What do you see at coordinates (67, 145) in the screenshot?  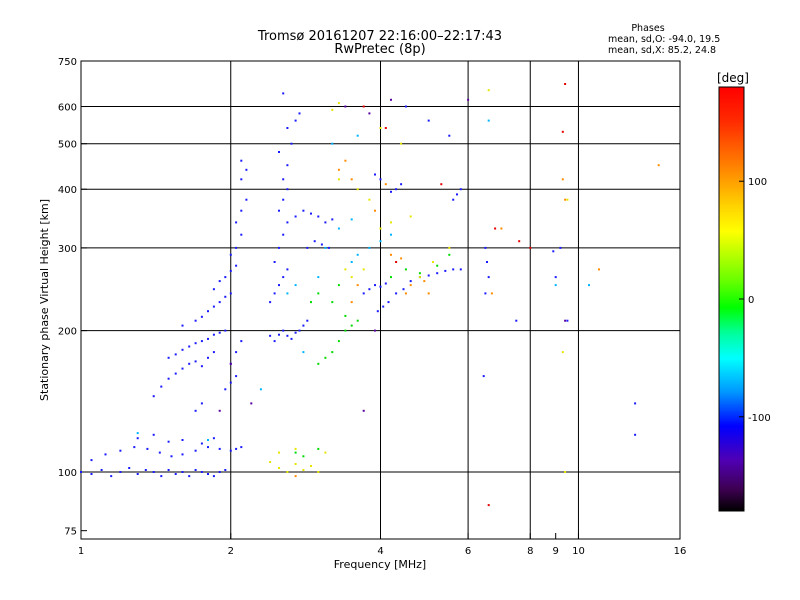 I see `y-tick-label: 500` at bounding box center [67, 145].